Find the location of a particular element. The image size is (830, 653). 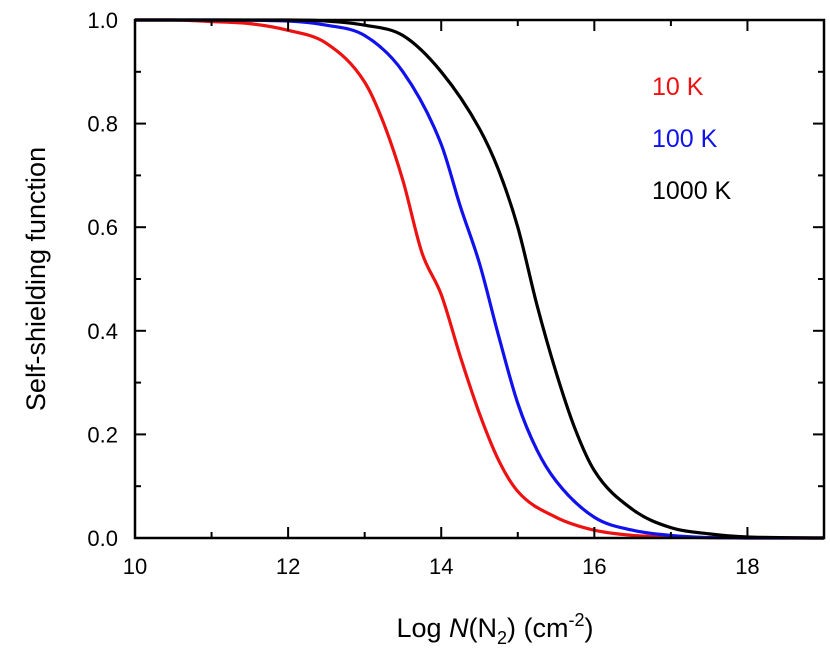

x-tick-label: 14 is located at coordinates (441, 566).